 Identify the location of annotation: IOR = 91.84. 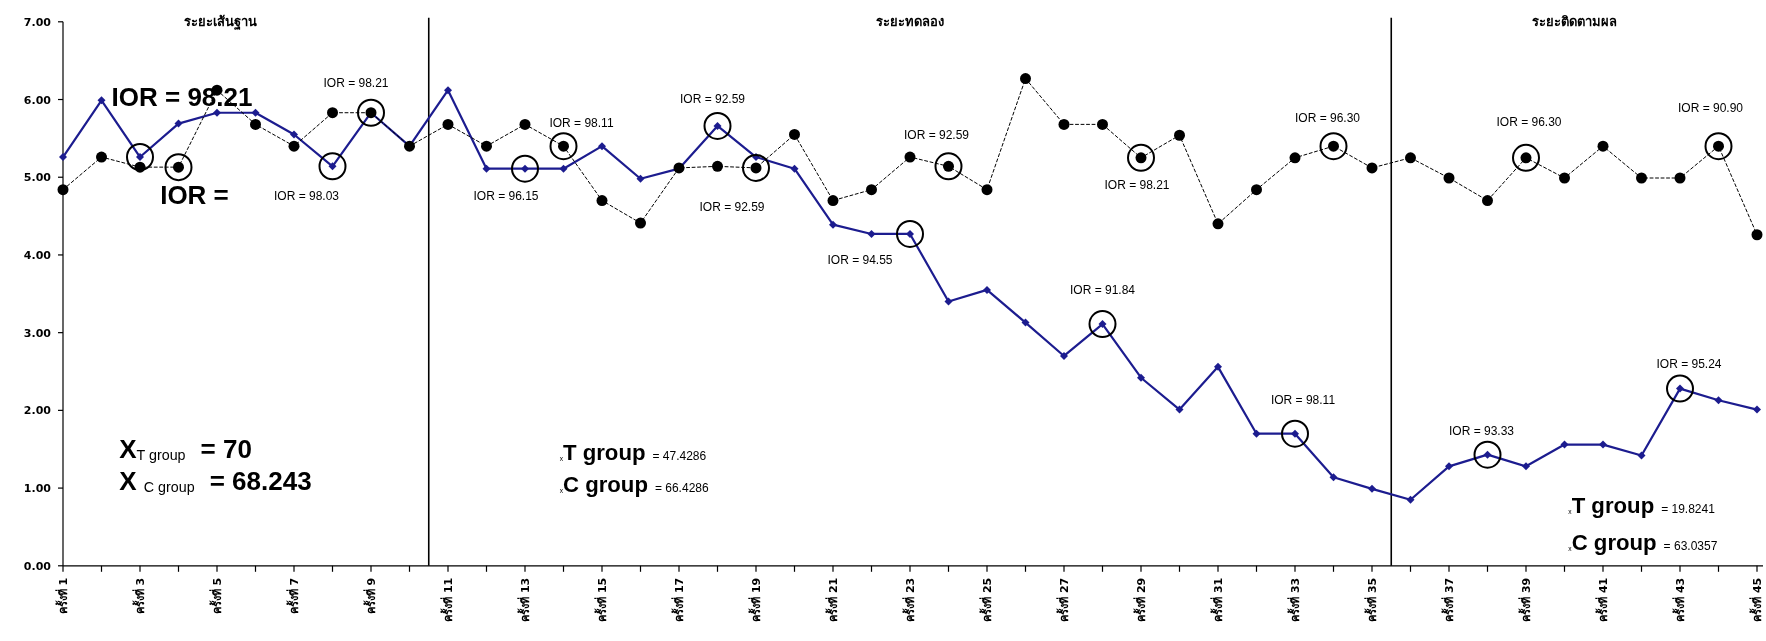
(1102, 290).